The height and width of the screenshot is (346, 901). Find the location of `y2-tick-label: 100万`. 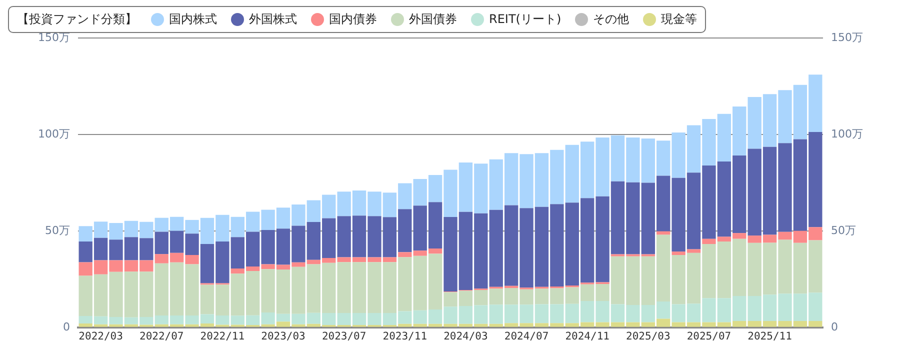

y2-tick-label: 100万 is located at coordinates (847, 133).